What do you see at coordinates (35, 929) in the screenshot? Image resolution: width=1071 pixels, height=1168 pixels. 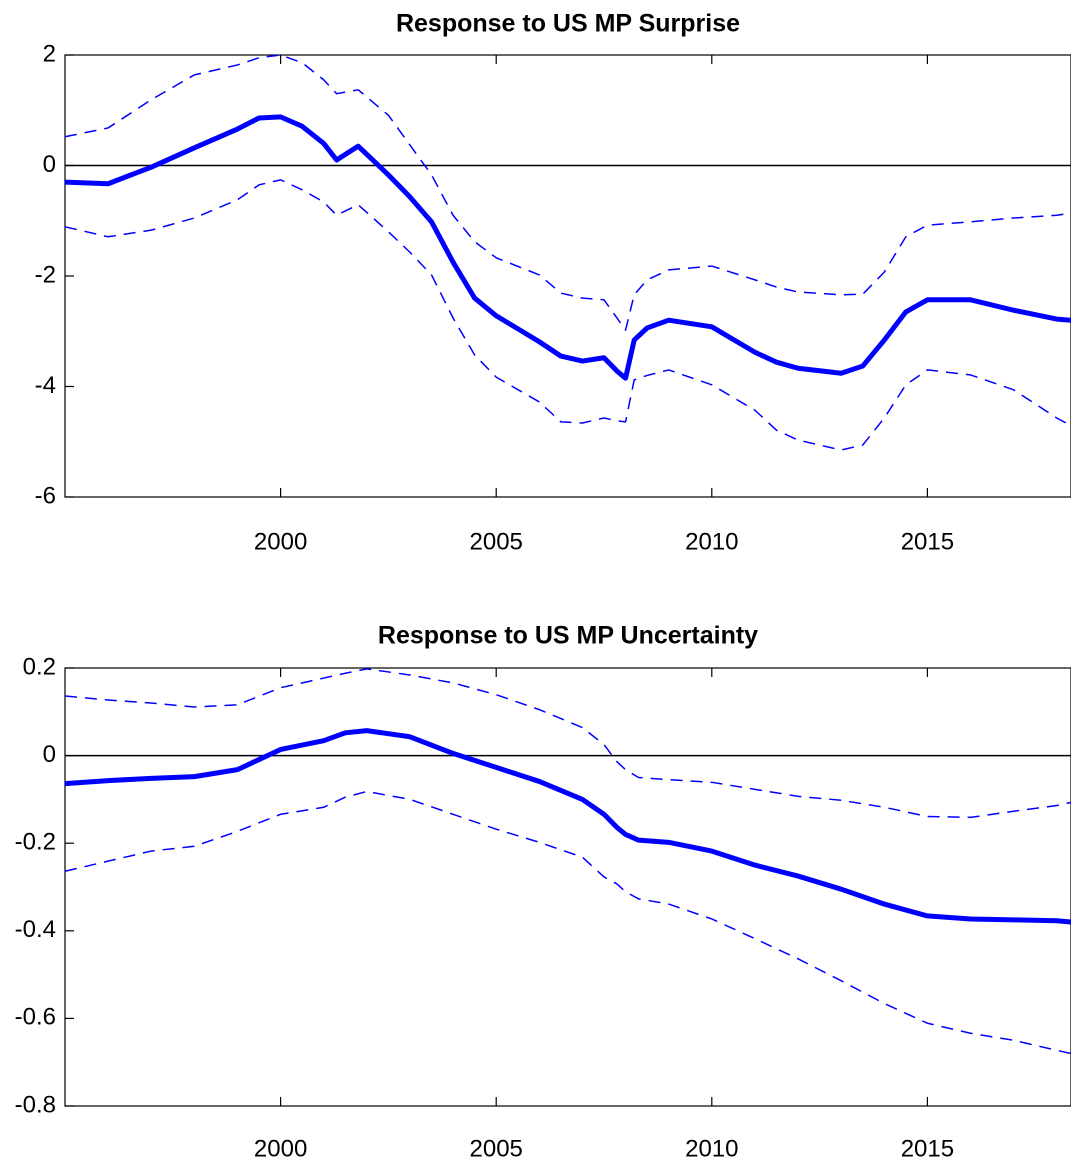 I see `y-tick-label: -0.4` at bounding box center [35, 929].